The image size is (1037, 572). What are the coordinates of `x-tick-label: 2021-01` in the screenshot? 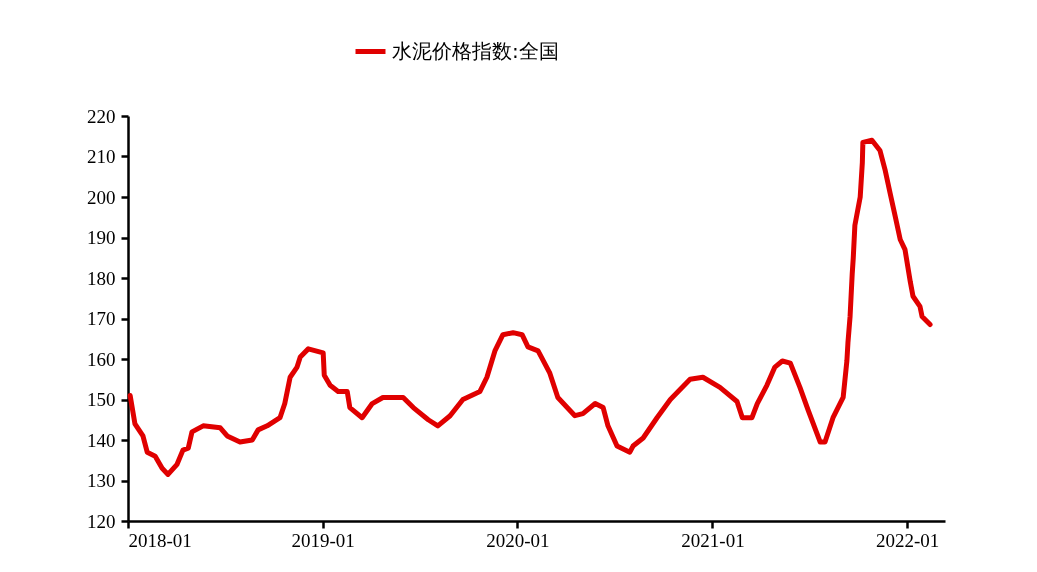 It's located at (713, 540).